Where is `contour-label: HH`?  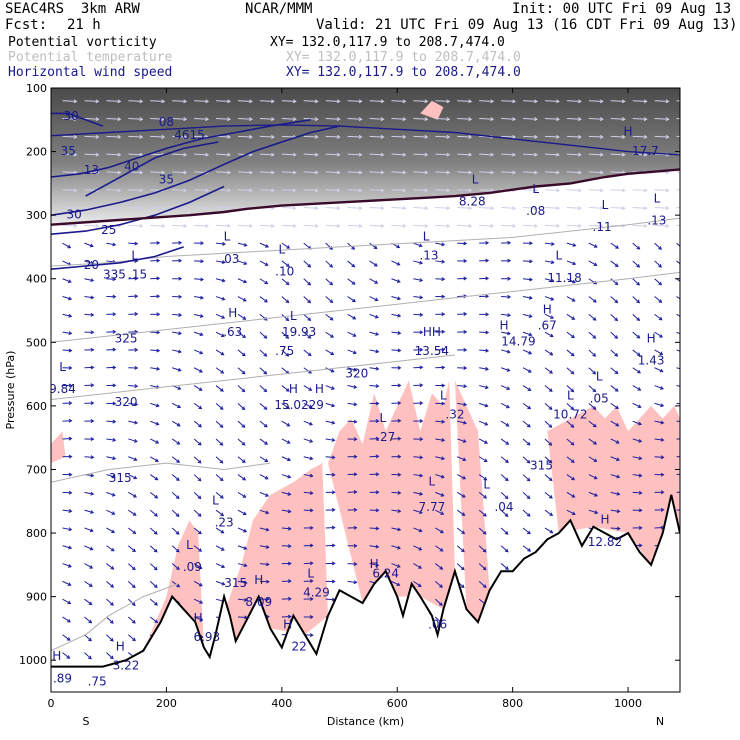
contour-label: HH is located at coordinates (432, 332).